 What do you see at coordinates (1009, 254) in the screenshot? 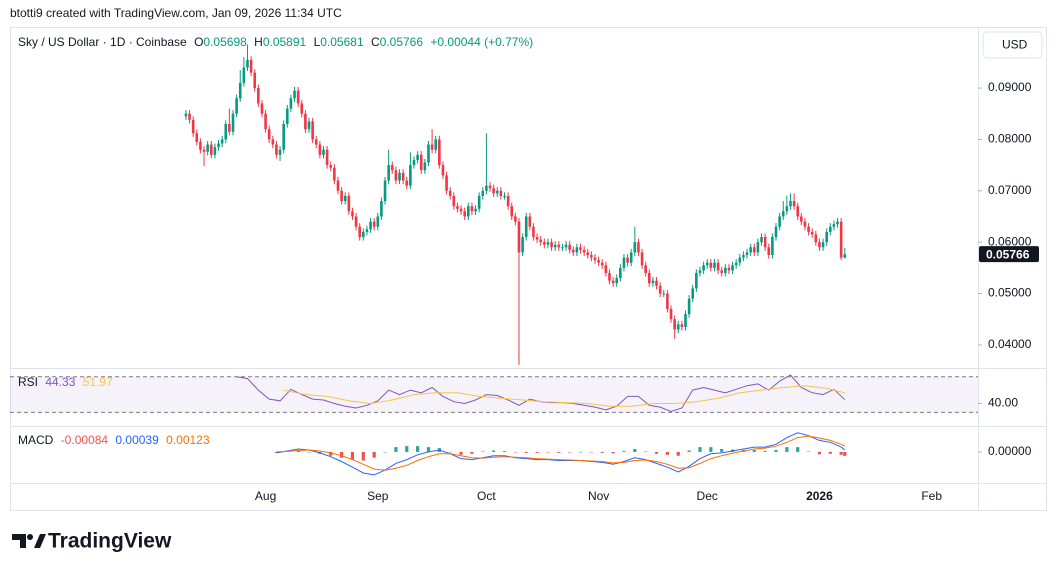
I see `last-price-tag` at bounding box center [1009, 254].